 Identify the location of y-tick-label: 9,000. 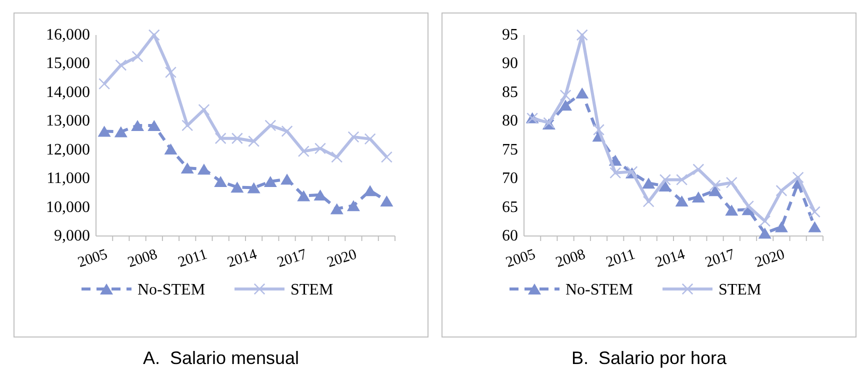
(72, 236).